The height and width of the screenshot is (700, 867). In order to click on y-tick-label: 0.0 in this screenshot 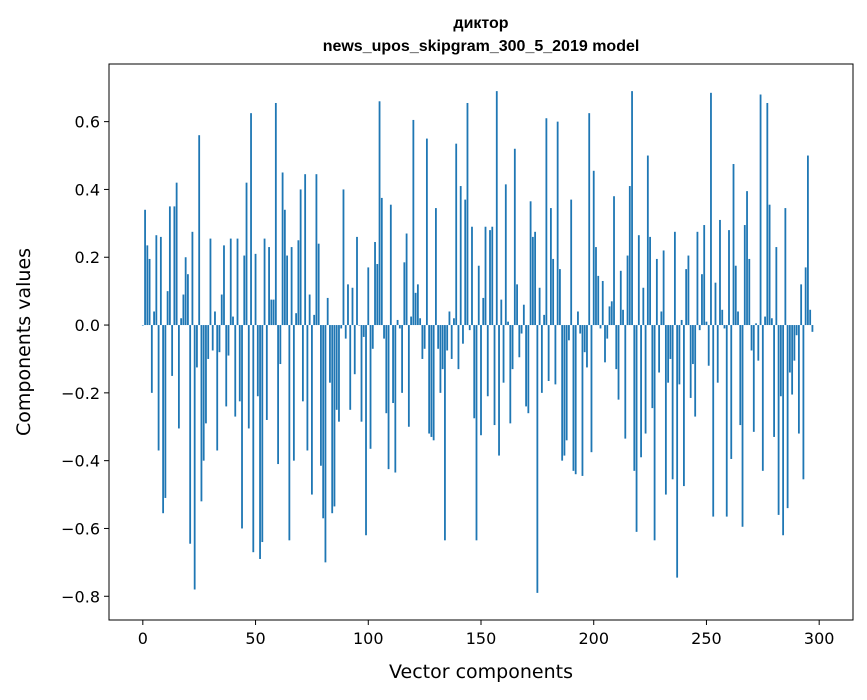, I will do `click(87, 325)`.